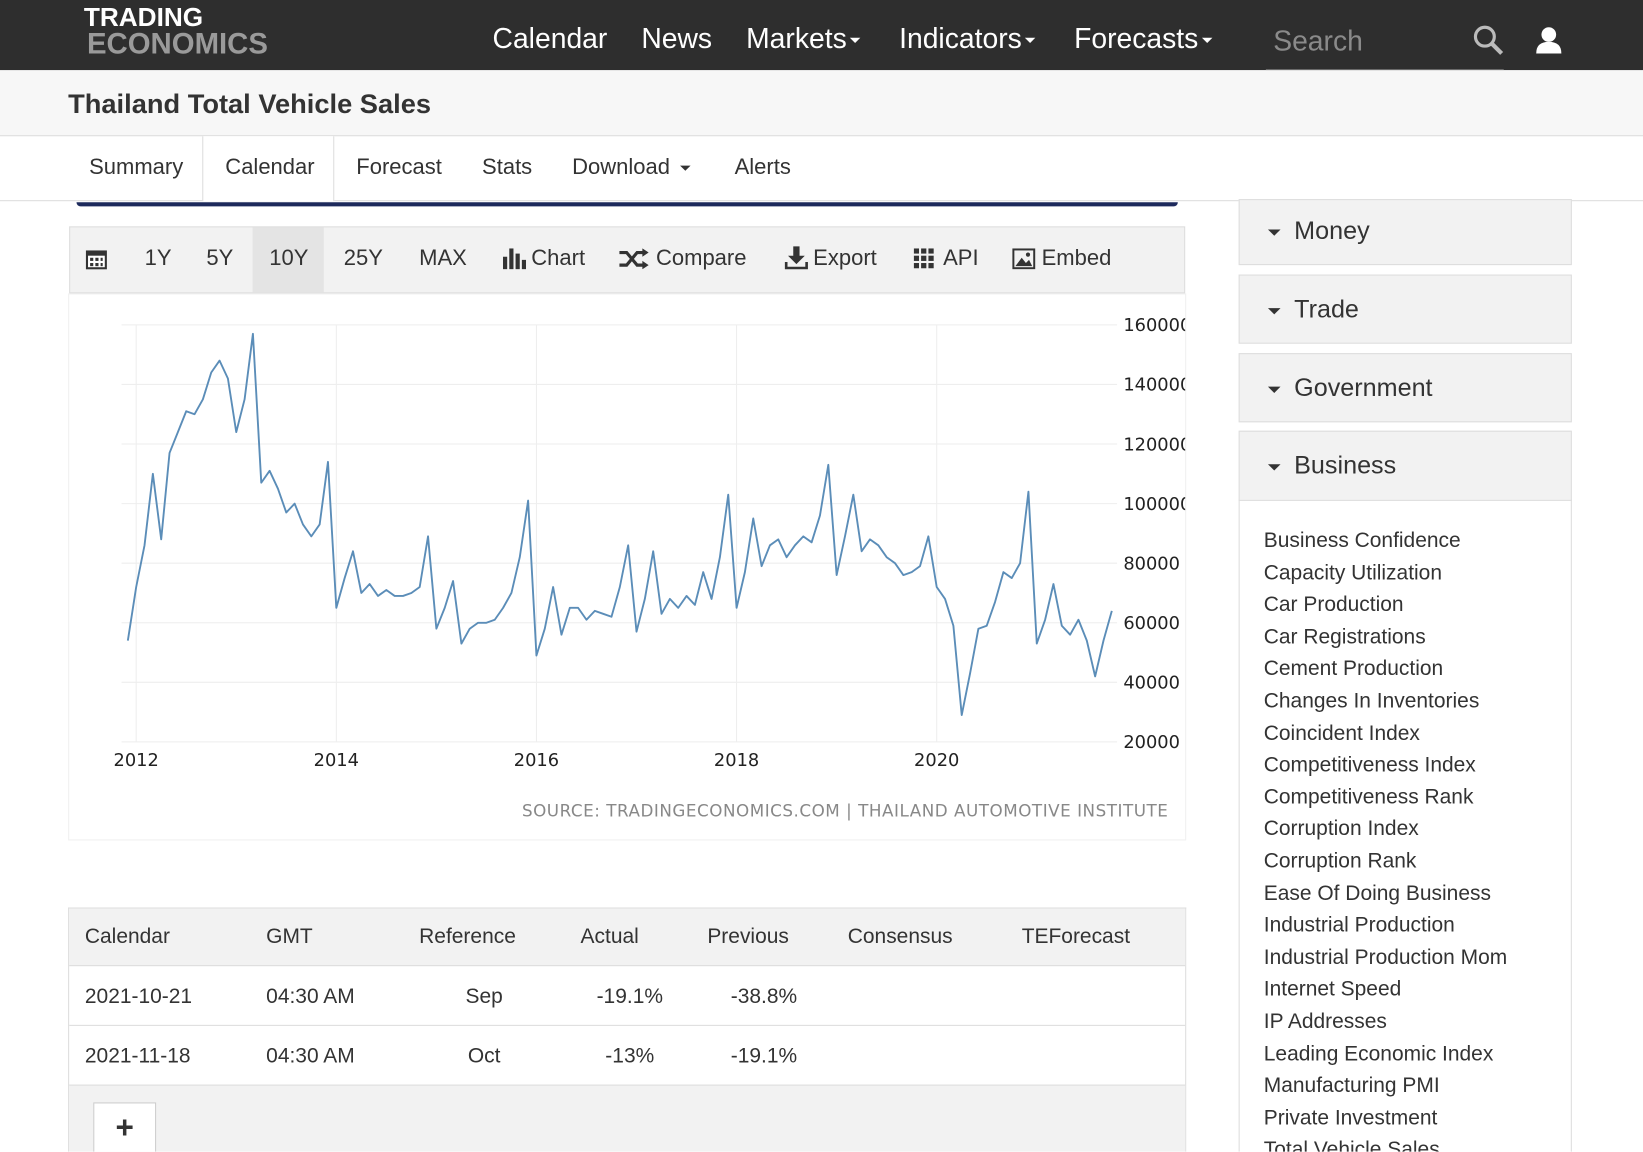 The image size is (1643, 1152). I want to click on sidebar-link: Business Confidence, so click(1362, 541).